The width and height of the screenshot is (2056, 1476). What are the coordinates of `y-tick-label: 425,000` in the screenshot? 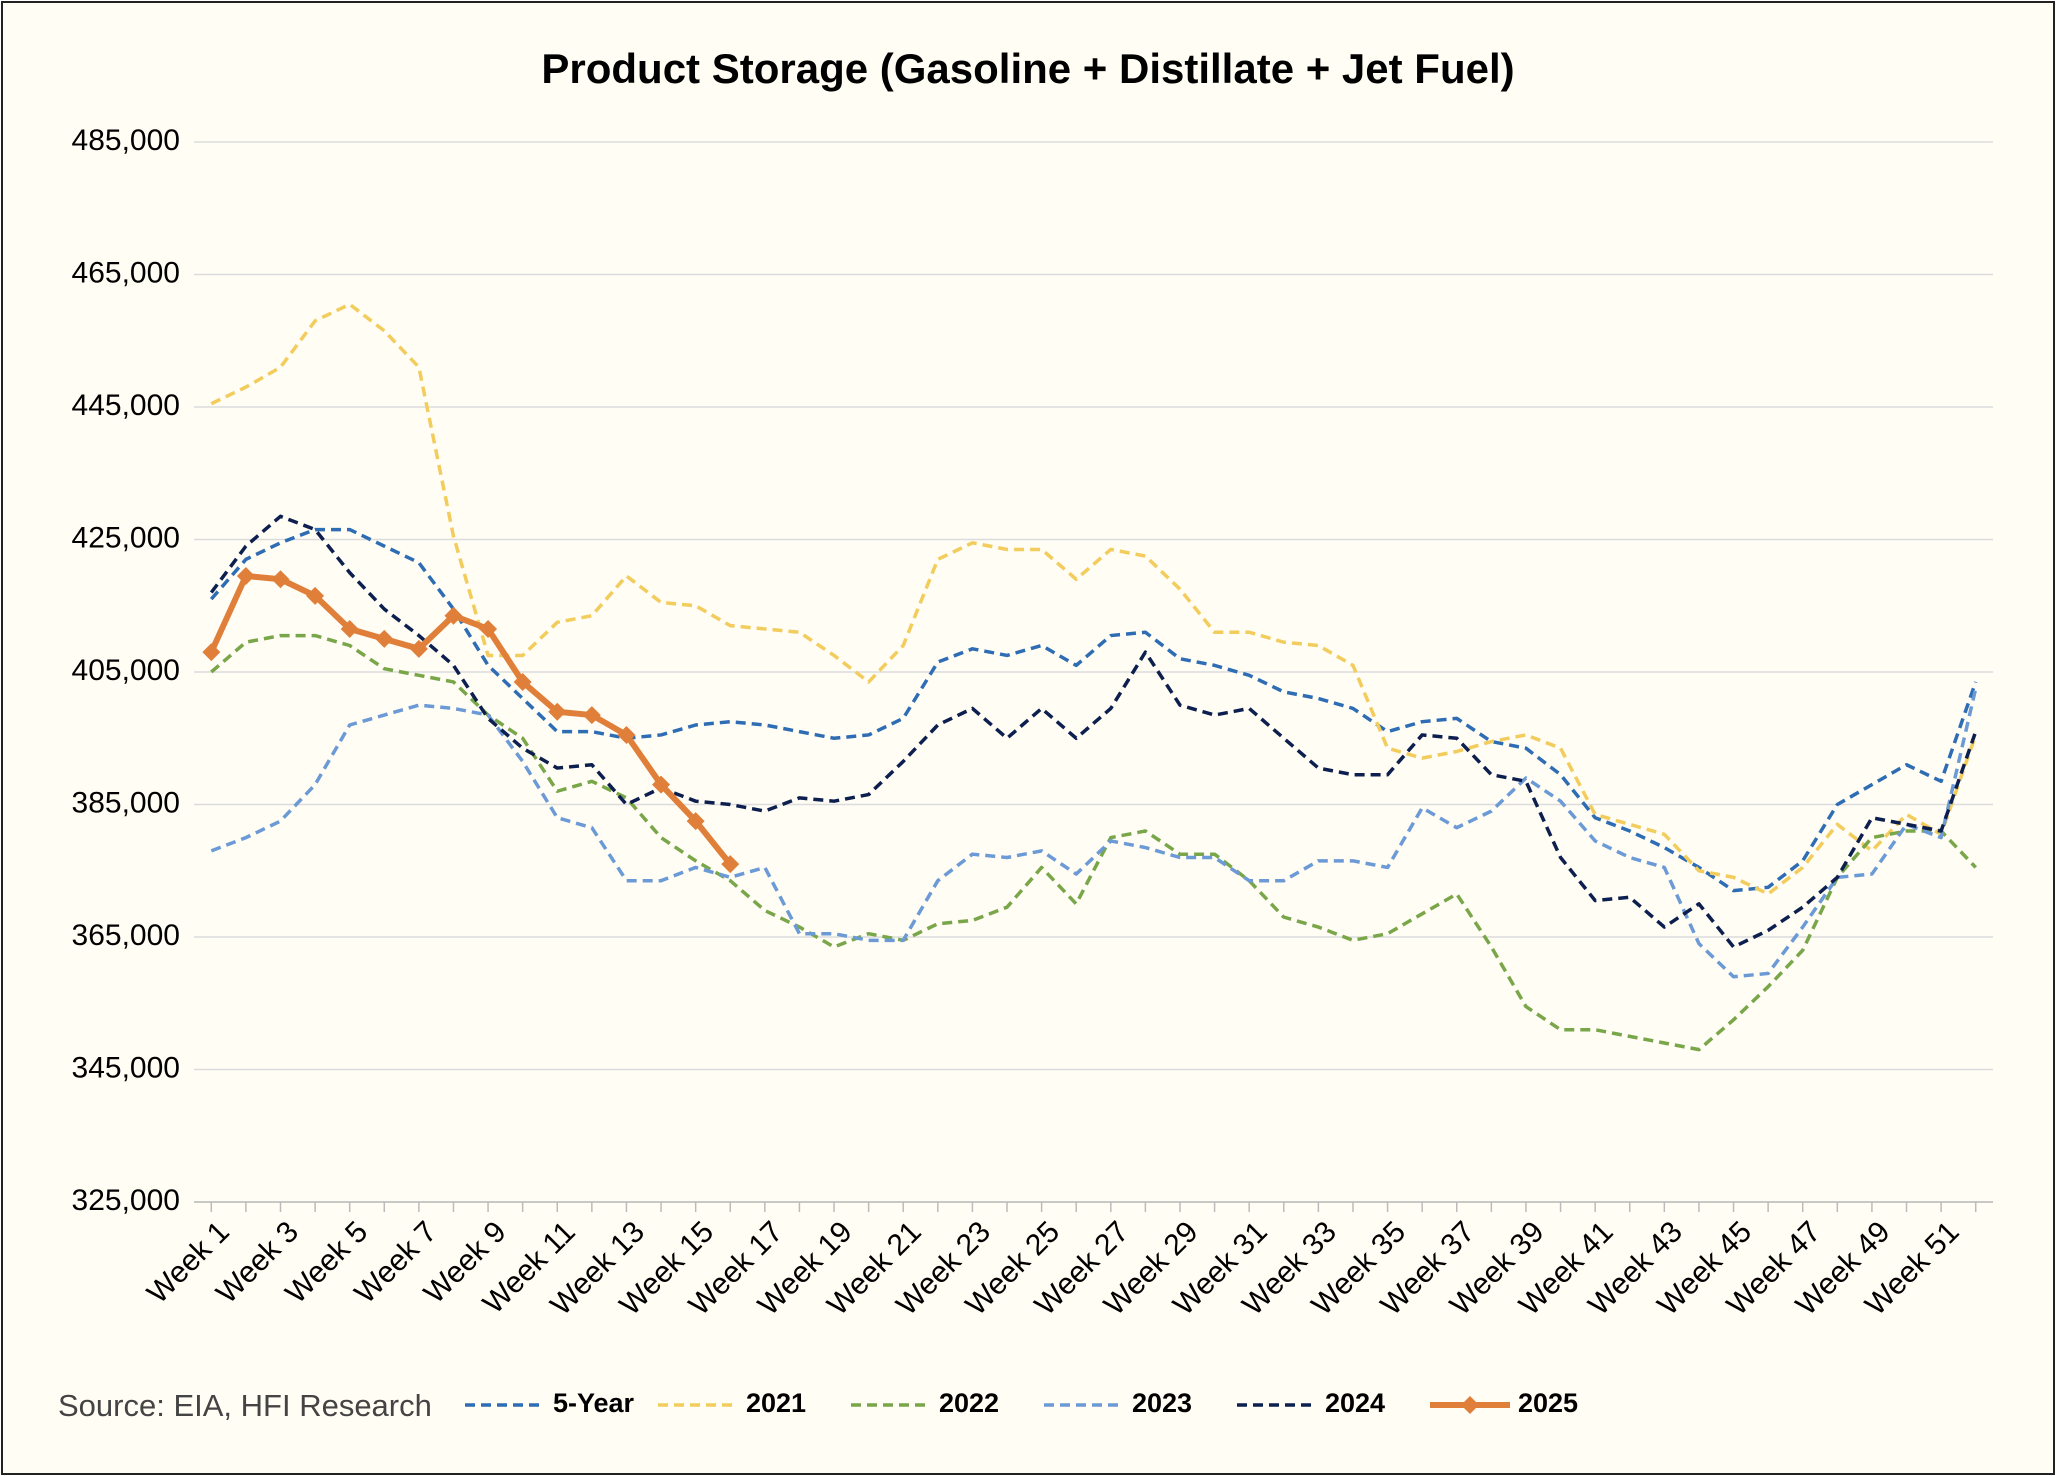 It's located at (126, 537).